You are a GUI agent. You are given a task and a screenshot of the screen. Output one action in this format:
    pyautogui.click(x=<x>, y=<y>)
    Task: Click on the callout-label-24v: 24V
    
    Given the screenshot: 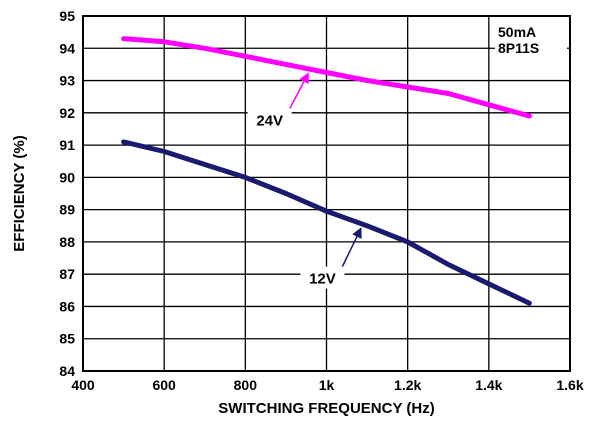 What is the action you would take?
    pyautogui.click(x=269, y=121)
    